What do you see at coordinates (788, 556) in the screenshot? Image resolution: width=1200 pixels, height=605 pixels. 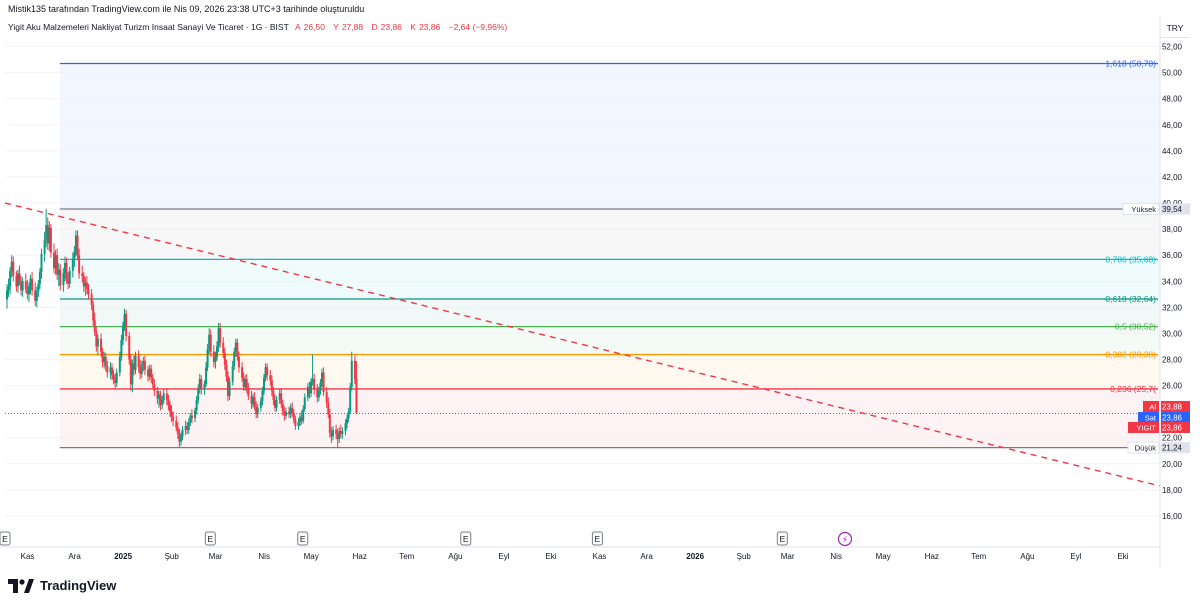 I see `x-tick-label: Mar` at bounding box center [788, 556].